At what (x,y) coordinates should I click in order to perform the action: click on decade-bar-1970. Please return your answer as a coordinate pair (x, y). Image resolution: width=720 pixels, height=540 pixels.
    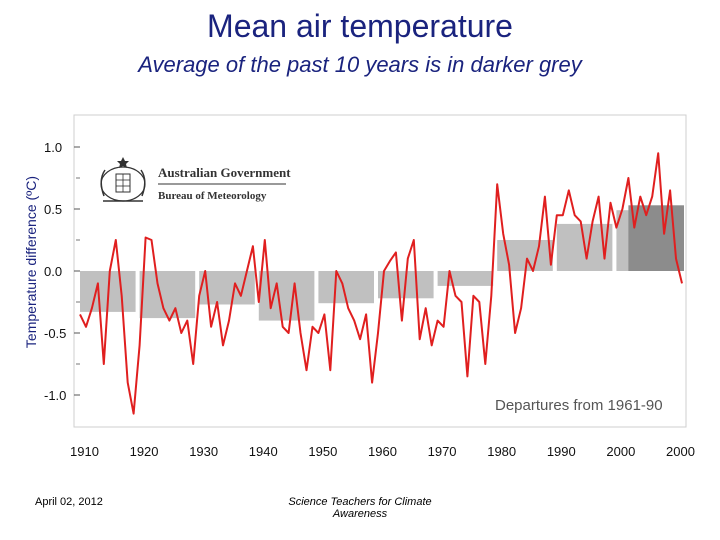
    Looking at the image, I should click on (465, 278).